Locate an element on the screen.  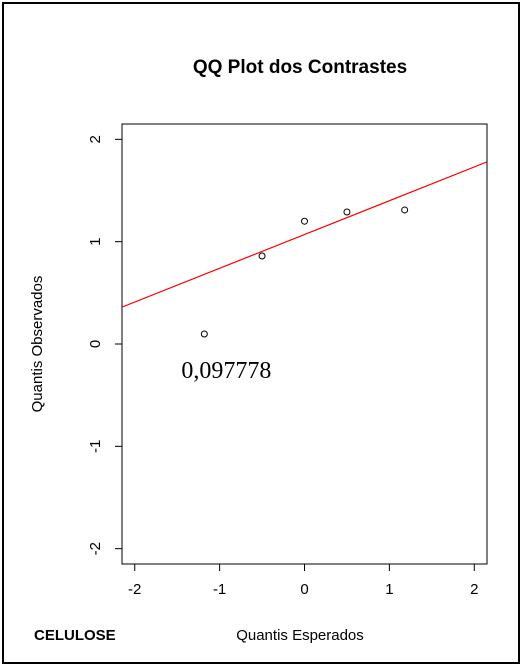
x-axis: -2 -1 0 1 2 is located at coordinates (303, 581).